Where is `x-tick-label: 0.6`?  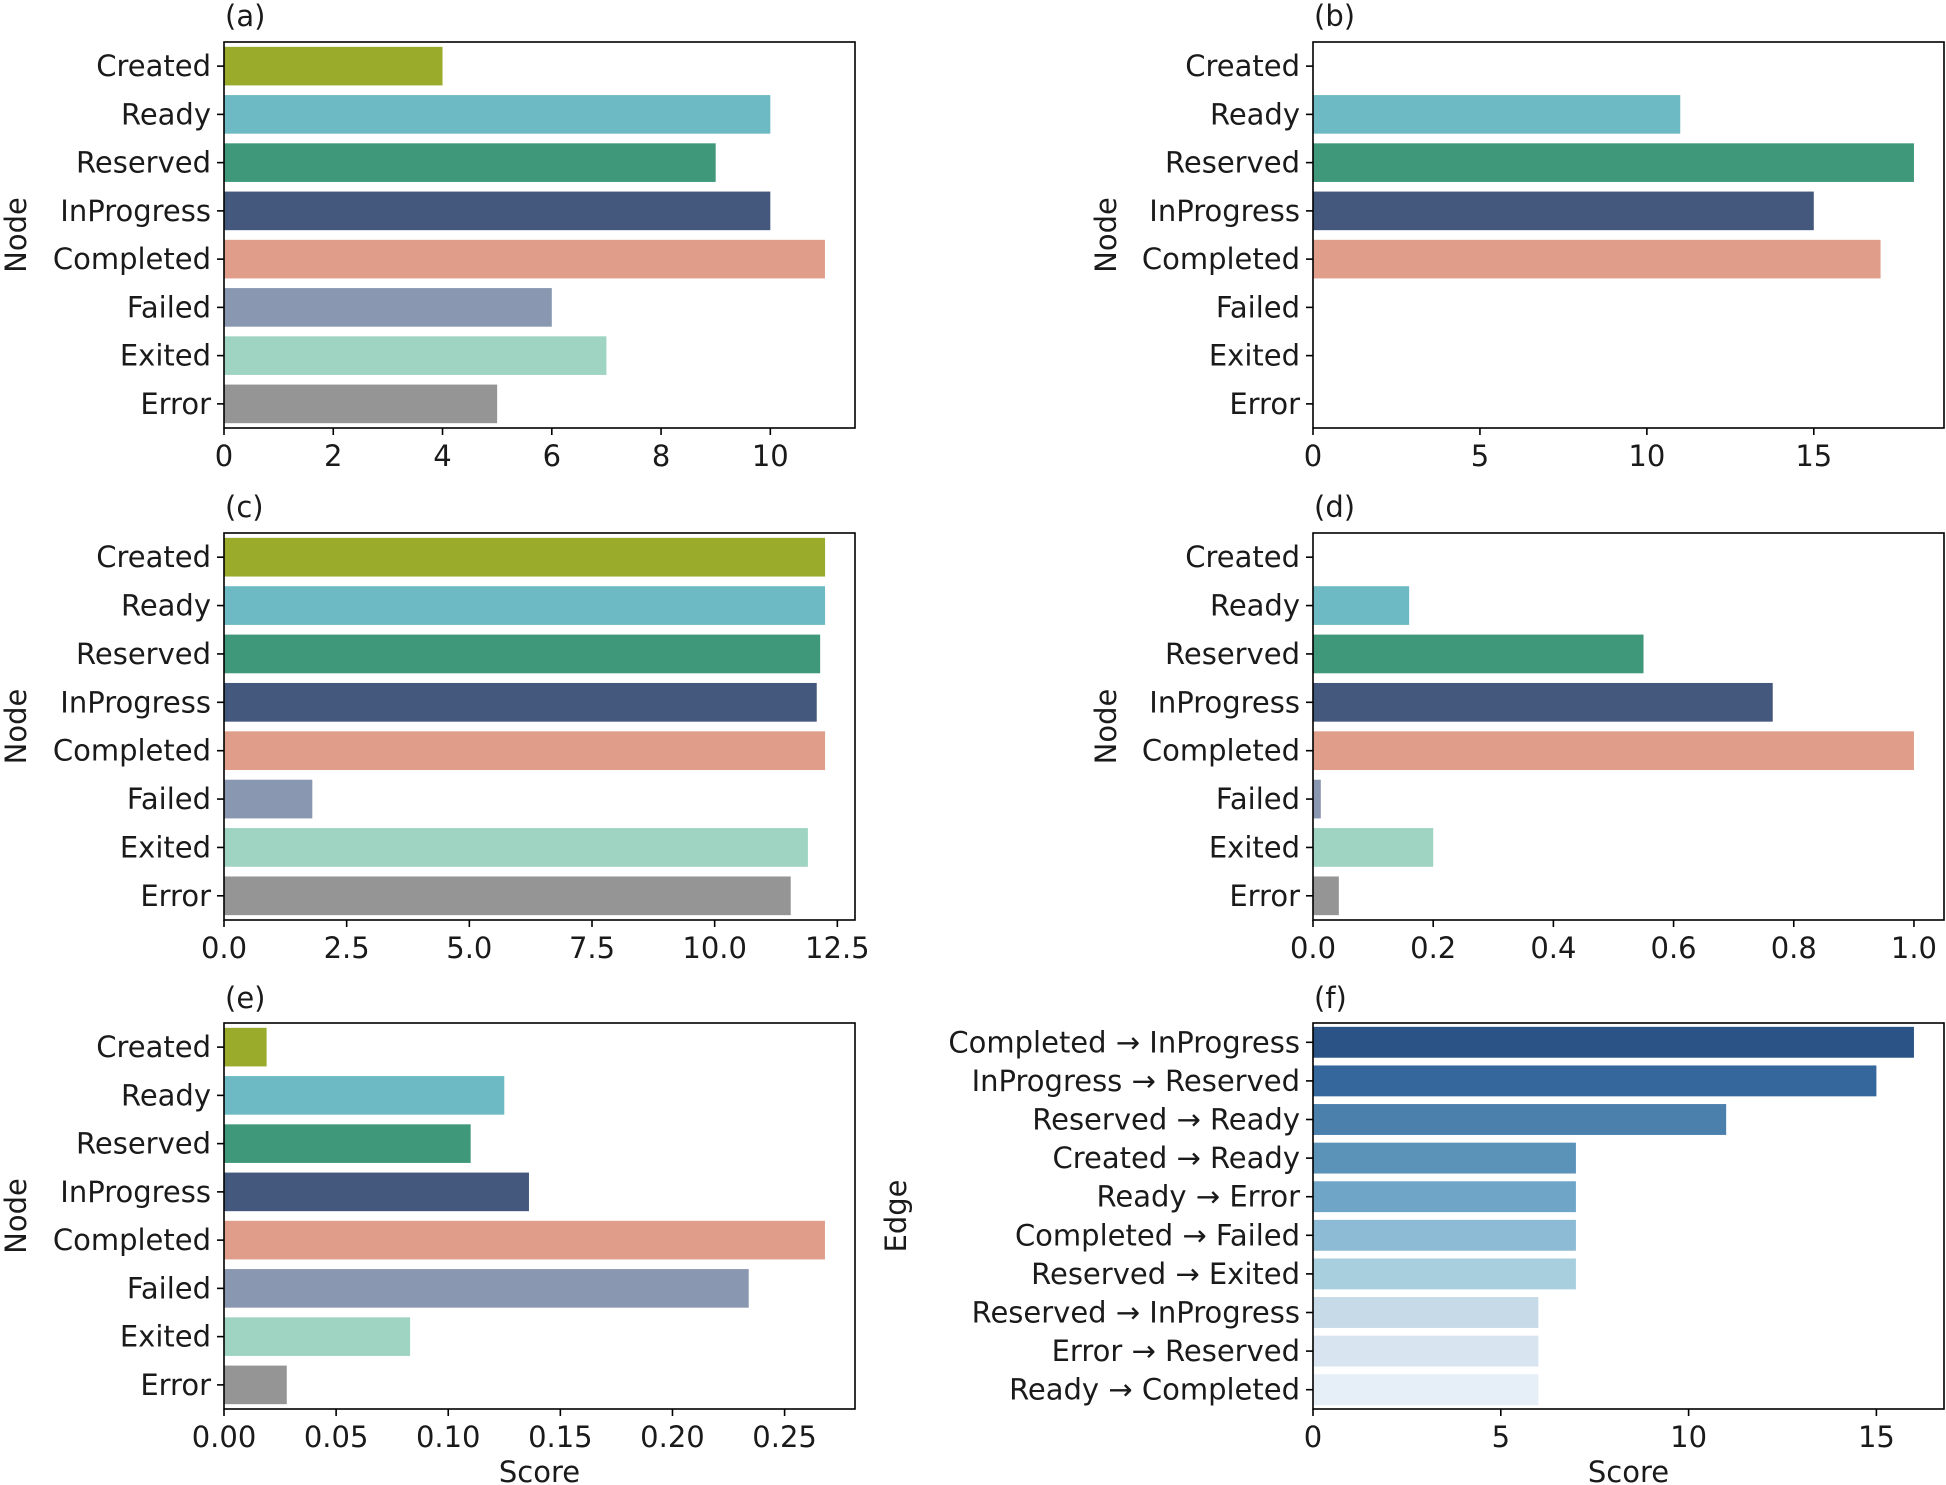
x-tick-label: 0.6 is located at coordinates (1674, 948).